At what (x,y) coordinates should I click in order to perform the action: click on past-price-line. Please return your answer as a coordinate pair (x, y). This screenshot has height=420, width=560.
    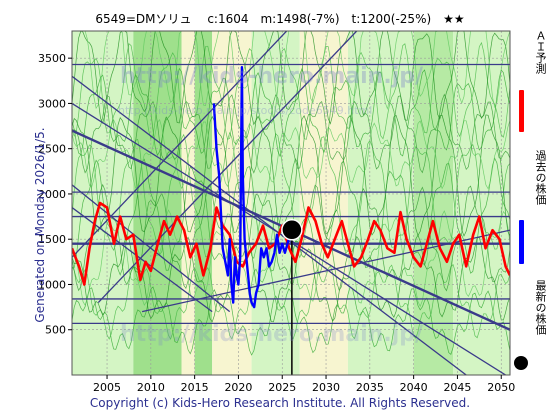
    Looking at the image, I should click on (252, 187).